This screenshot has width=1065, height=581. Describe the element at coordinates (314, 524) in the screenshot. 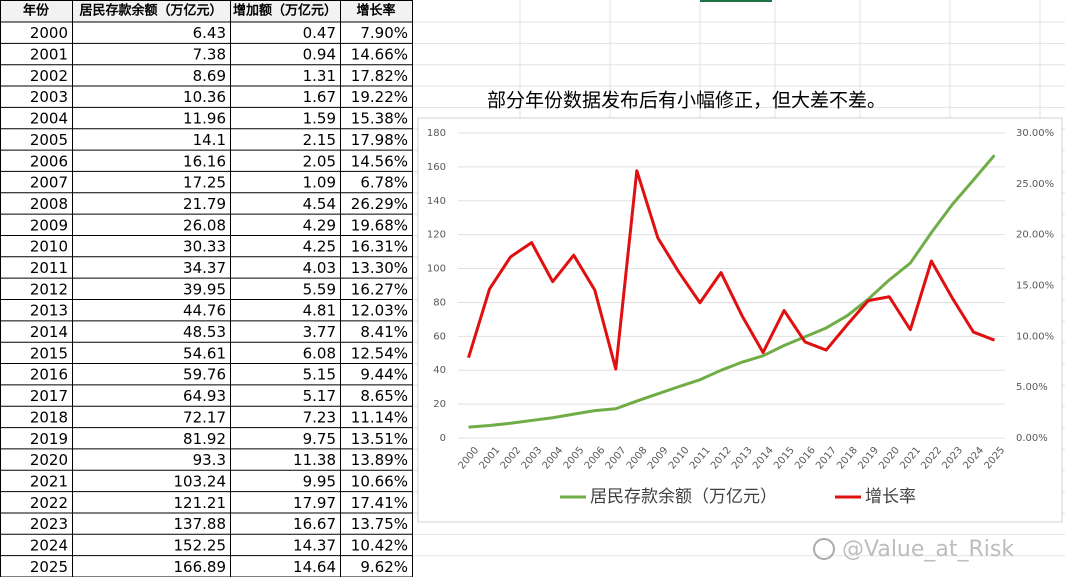

I see `table-cell: 16.67` at that location.